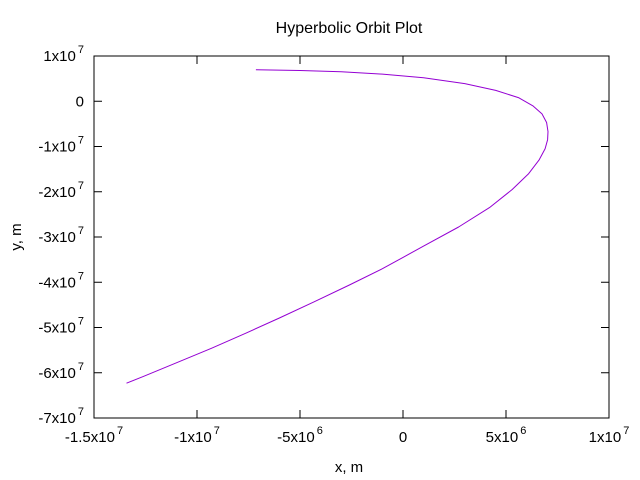  What do you see at coordinates (81, 412) in the screenshot?
I see `y-tick-label-8-exponent: 7` at bounding box center [81, 412].